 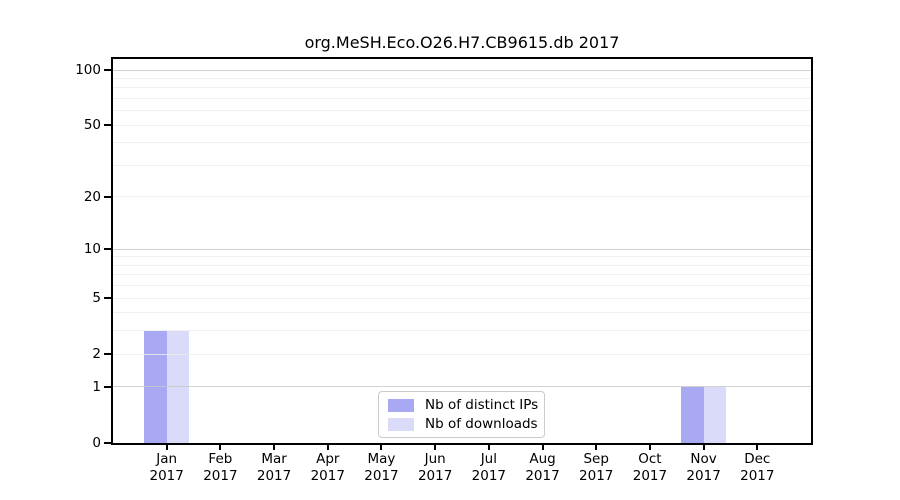 What do you see at coordinates (596, 467) in the screenshot?
I see `x-tick-label: Sep 2017` at bounding box center [596, 467].